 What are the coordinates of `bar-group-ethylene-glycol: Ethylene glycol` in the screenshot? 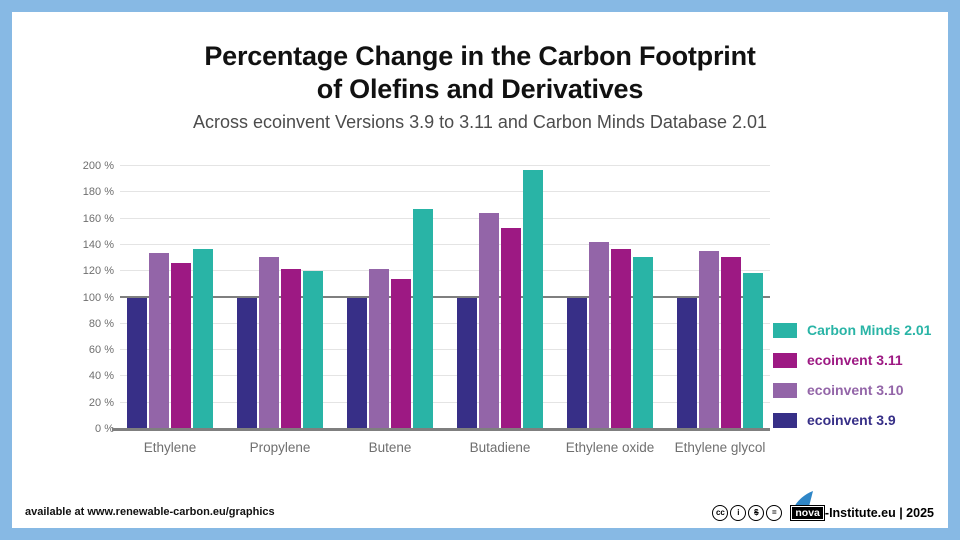 It's located at (720, 310).